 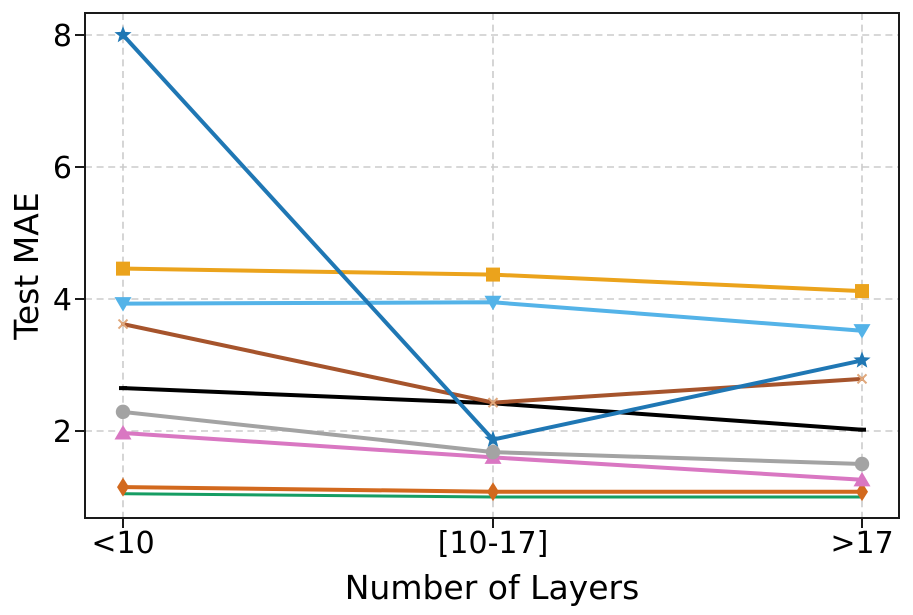 I want to click on x-tick-label: <10, so click(x=122, y=543).